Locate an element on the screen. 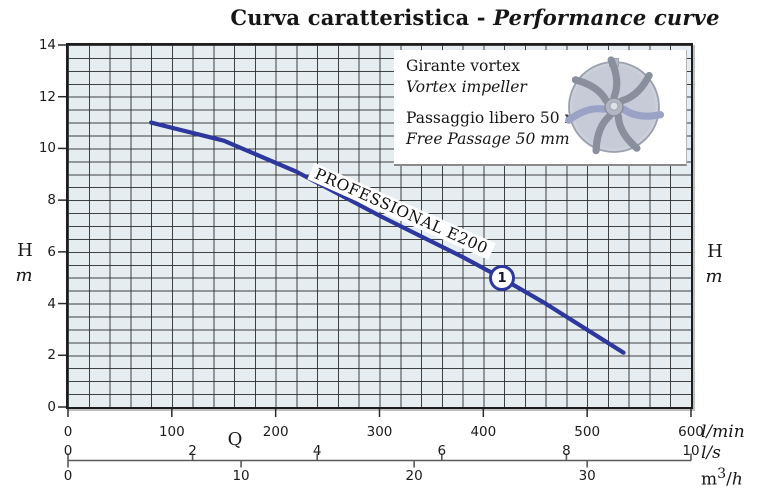  vortex-impeller-icon is located at coordinates (615, 105).